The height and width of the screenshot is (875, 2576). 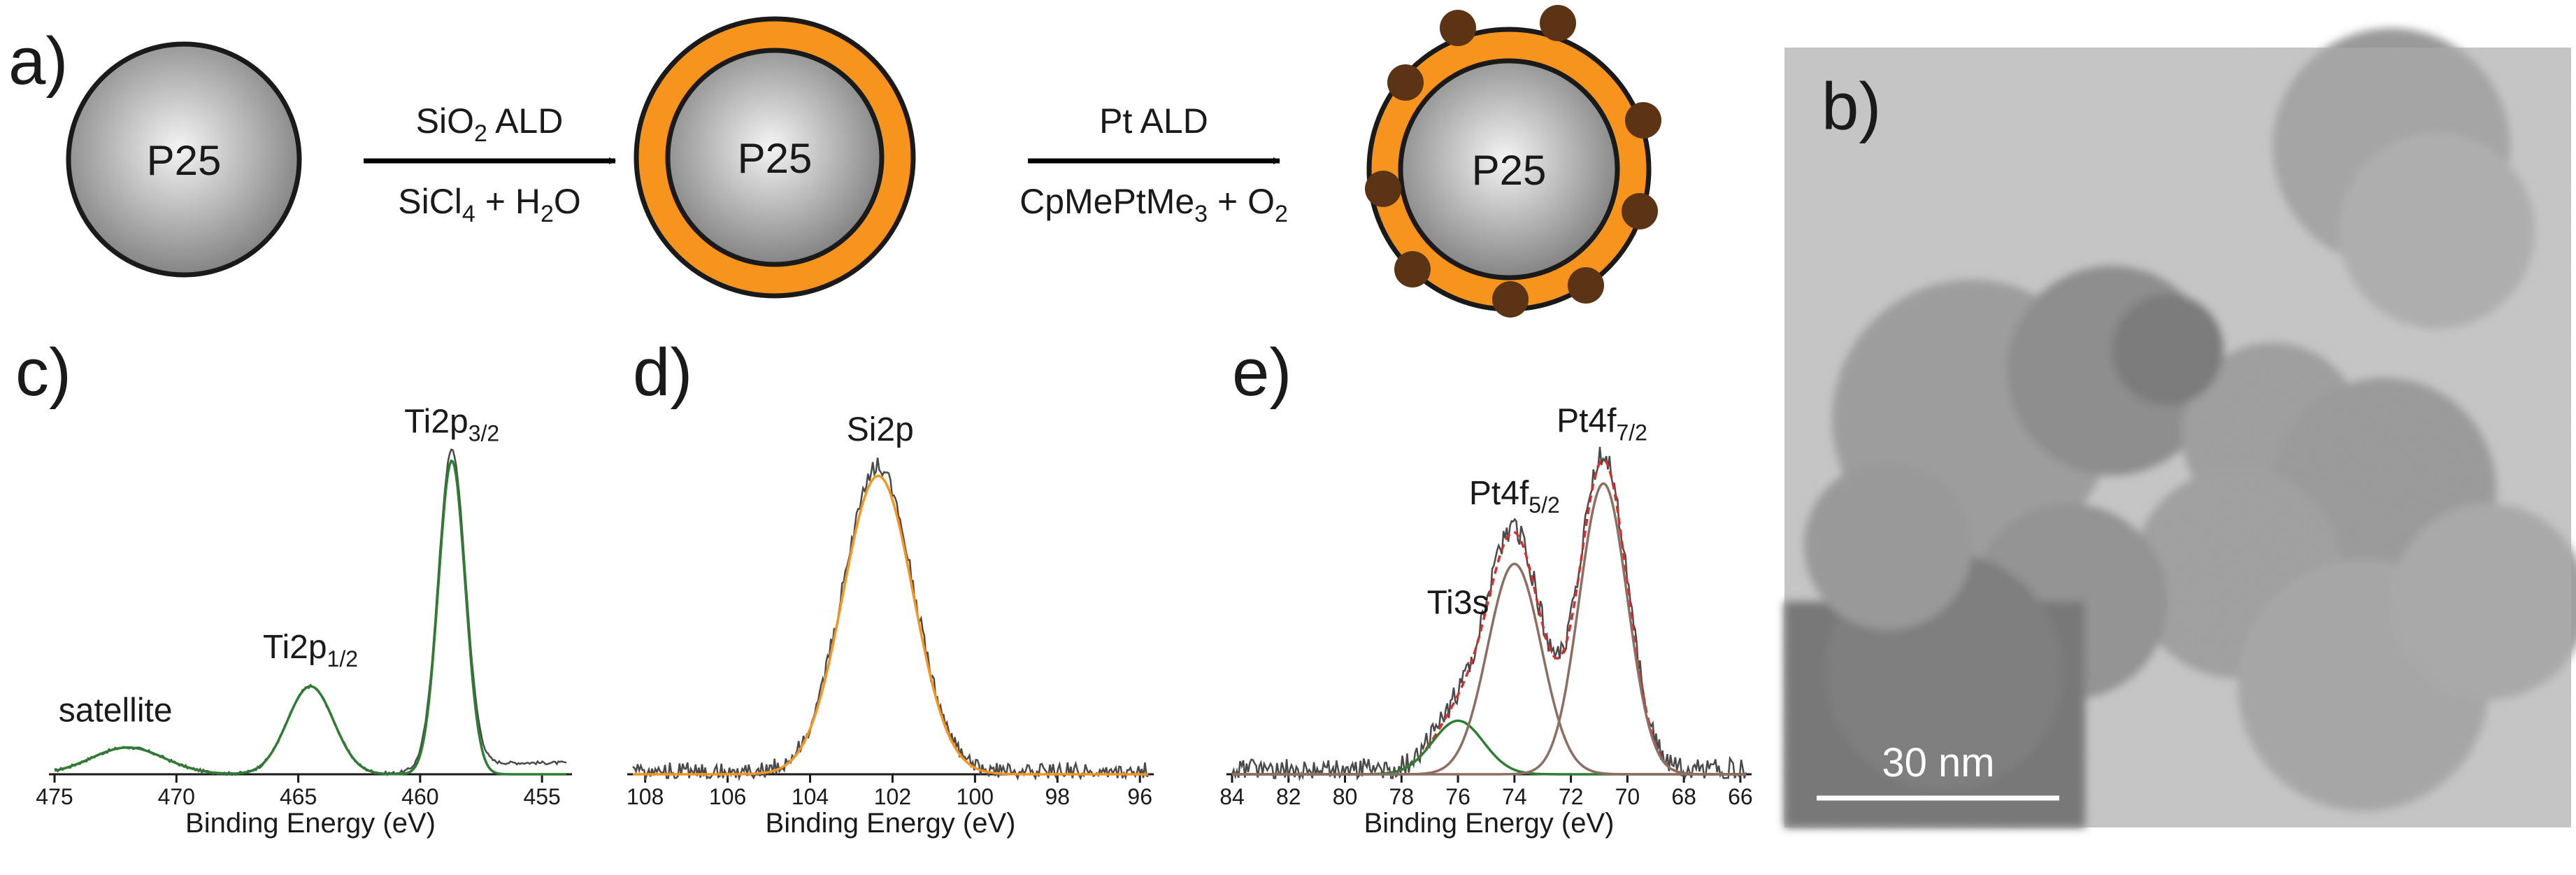 What do you see at coordinates (419, 796) in the screenshot?
I see `x-tick-label: 460` at bounding box center [419, 796].